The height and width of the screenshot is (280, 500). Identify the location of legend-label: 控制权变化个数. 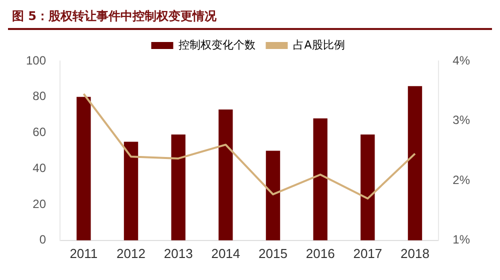
(217, 45).